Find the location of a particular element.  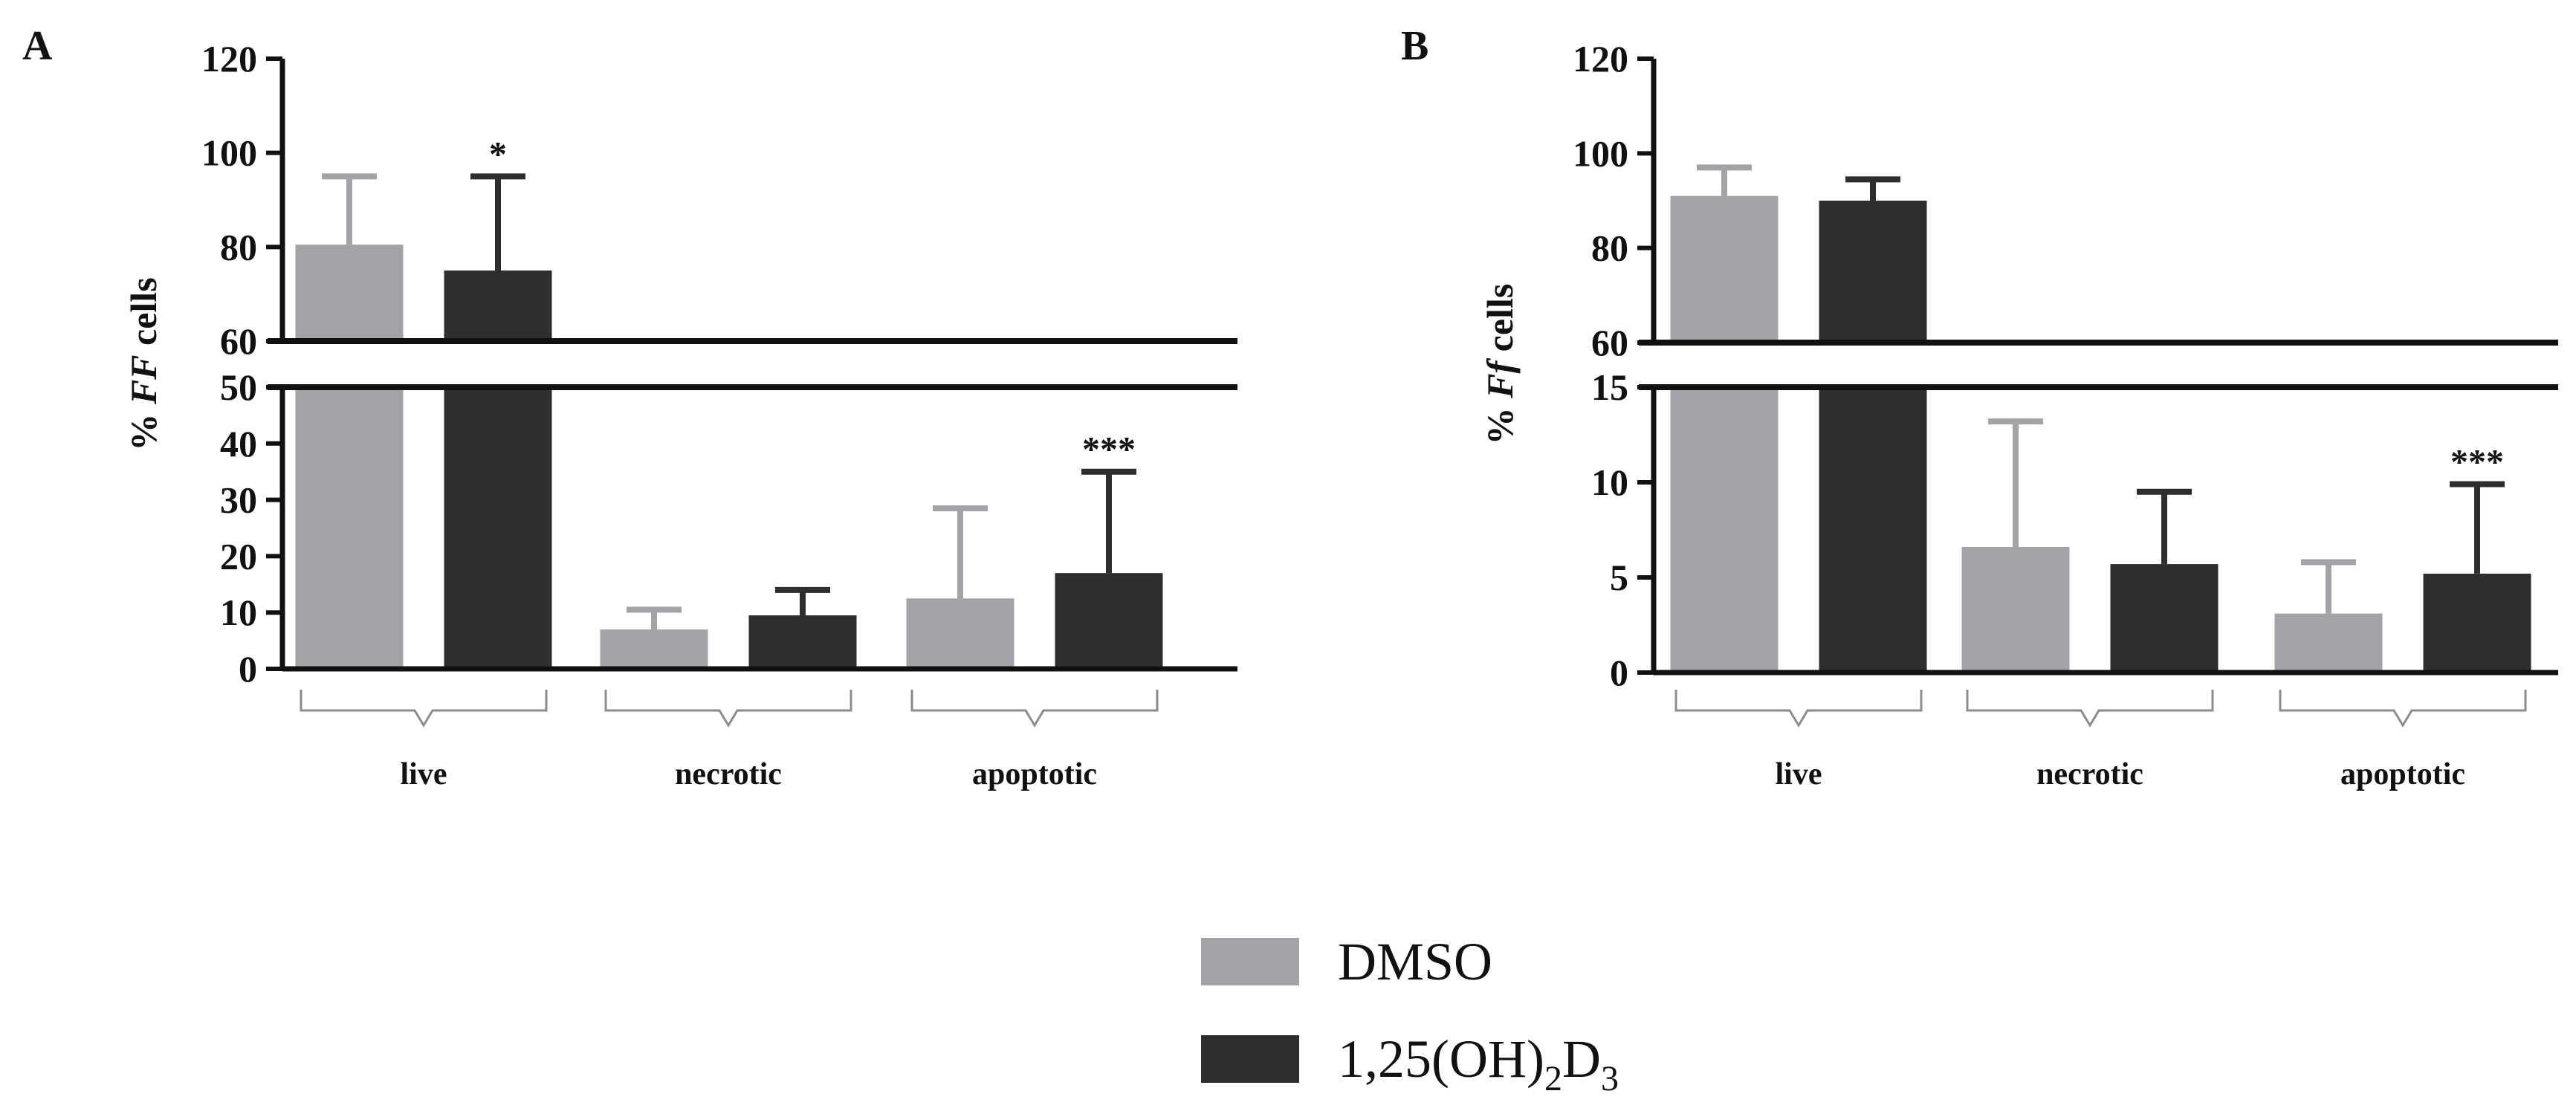

panel-letter: B is located at coordinates (1414, 46).